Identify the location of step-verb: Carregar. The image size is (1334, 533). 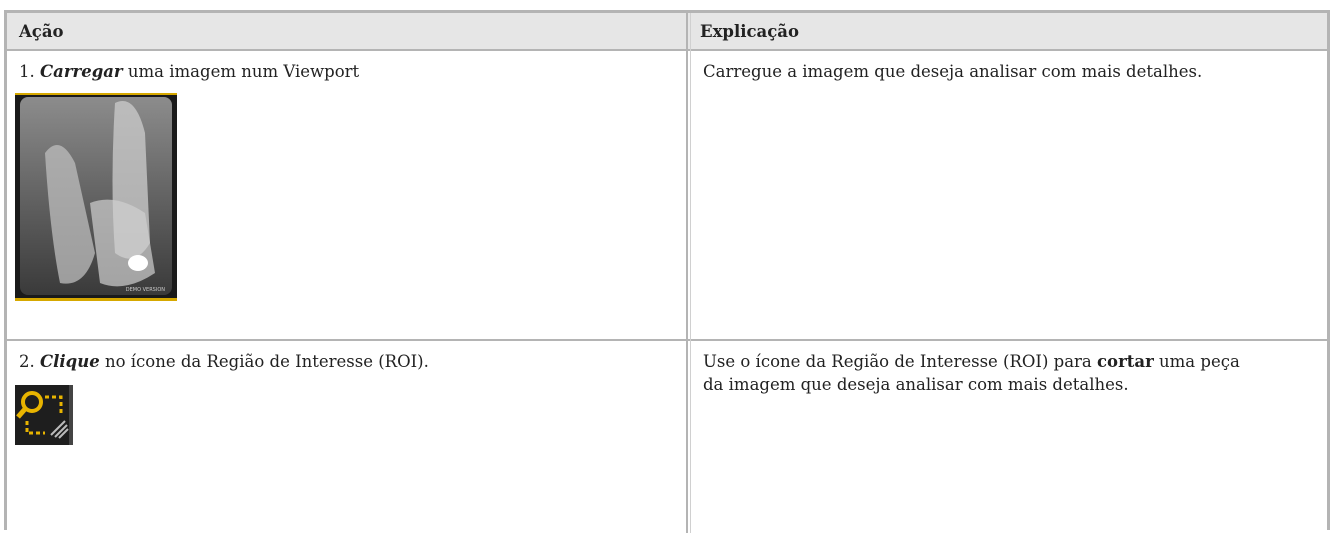
(81, 71).